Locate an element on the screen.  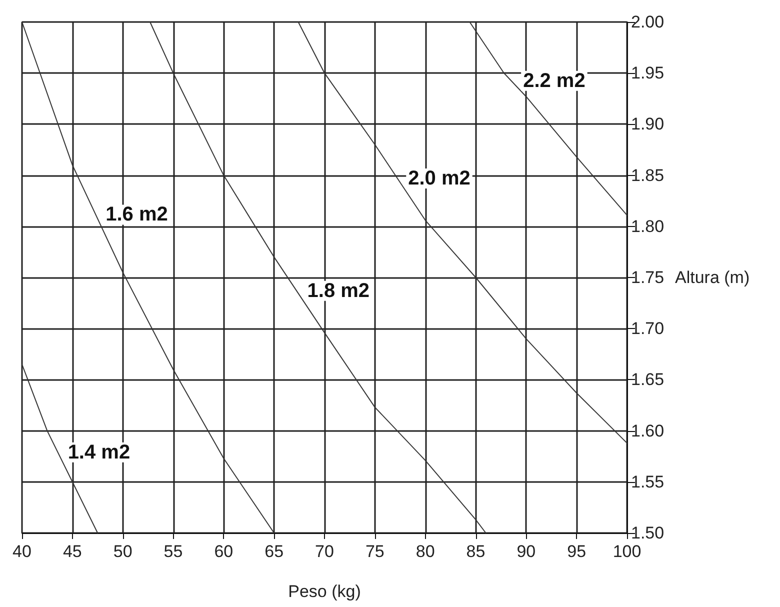
x-tick-label: 100 is located at coordinates (627, 551).